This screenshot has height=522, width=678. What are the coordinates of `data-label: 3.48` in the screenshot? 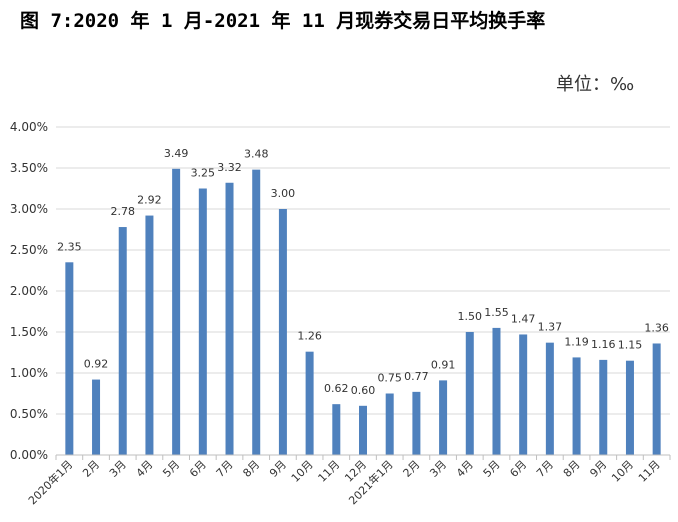 It's located at (256, 154).